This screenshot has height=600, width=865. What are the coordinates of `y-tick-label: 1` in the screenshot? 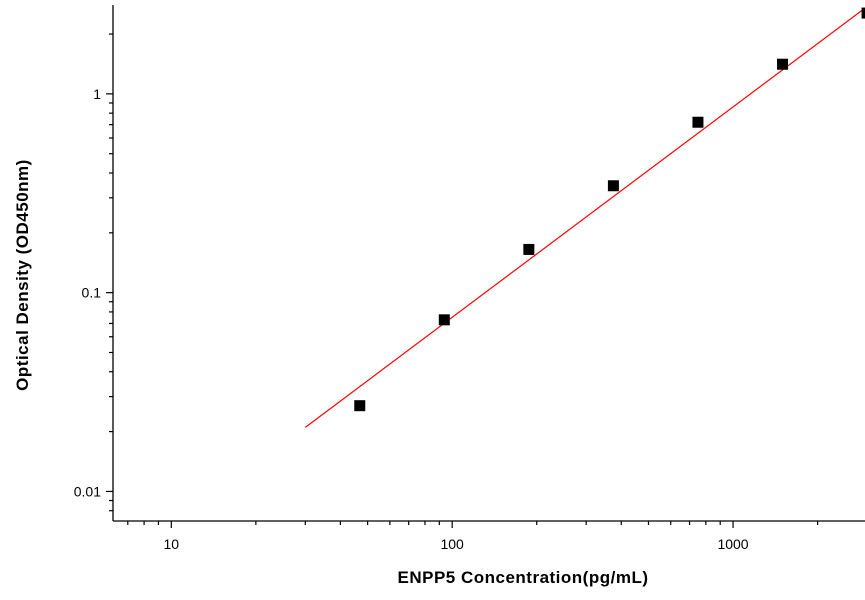 It's located at (97, 94).